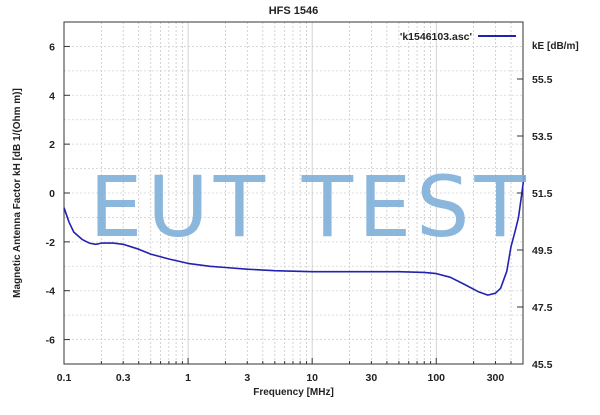 Image resolution: width=600 pixels, height=415 pixels. What do you see at coordinates (64, 378) in the screenshot?
I see `x-tick-label: 0.1` at bounding box center [64, 378].